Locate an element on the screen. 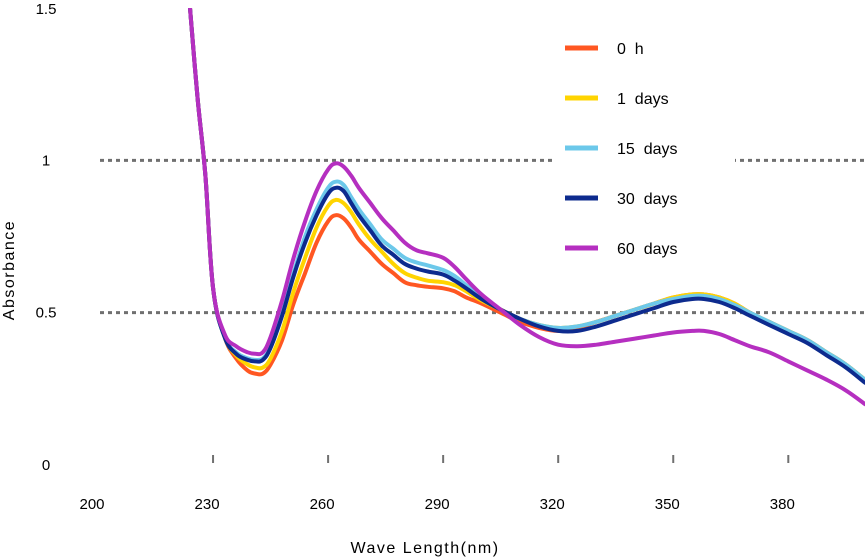  legend: 0 h 1 days 15 days 30 days 60 days is located at coordinates (645, 150).